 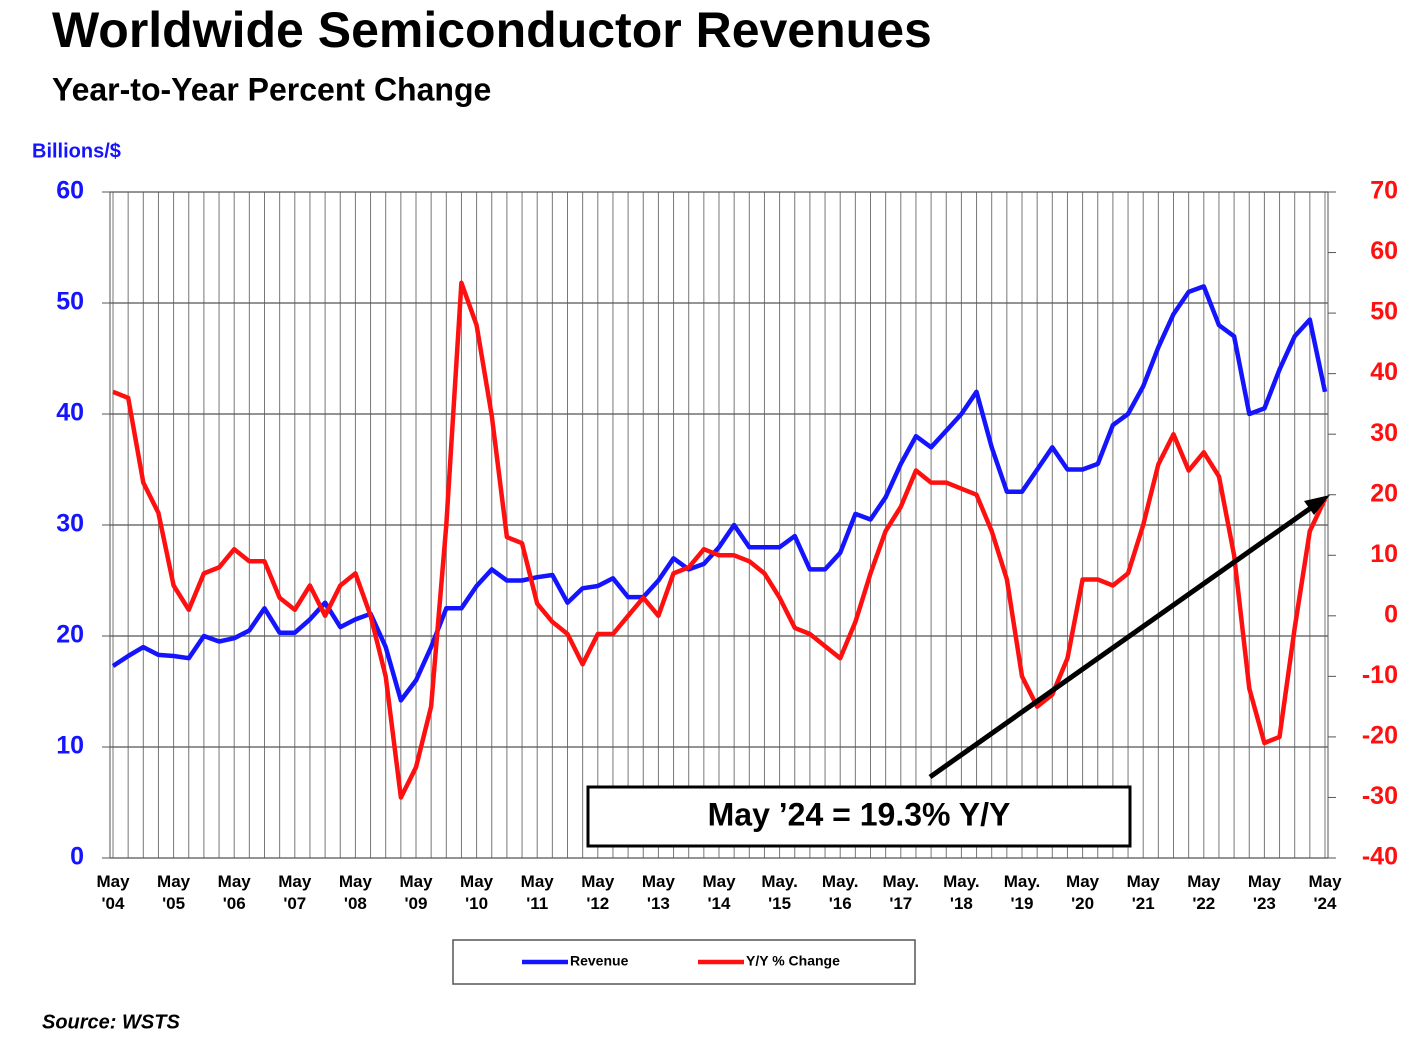 I want to click on chart-title: Worldwide Semiconductor Revenues, so click(x=492, y=30).